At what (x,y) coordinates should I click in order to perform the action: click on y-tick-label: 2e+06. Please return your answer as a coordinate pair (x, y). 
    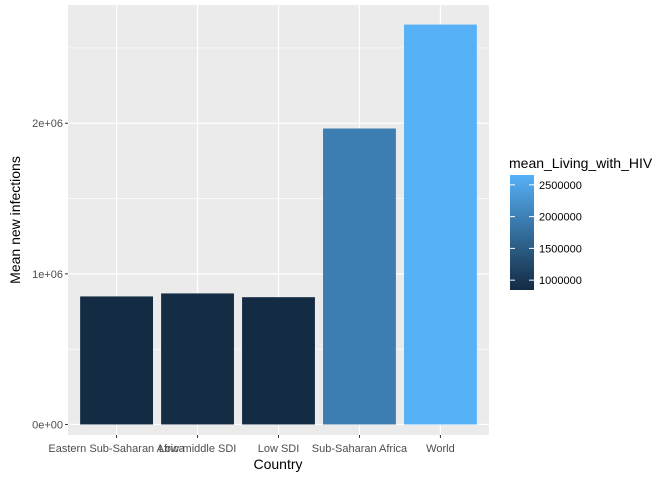
    Looking at the image, I should click on (47, 124).